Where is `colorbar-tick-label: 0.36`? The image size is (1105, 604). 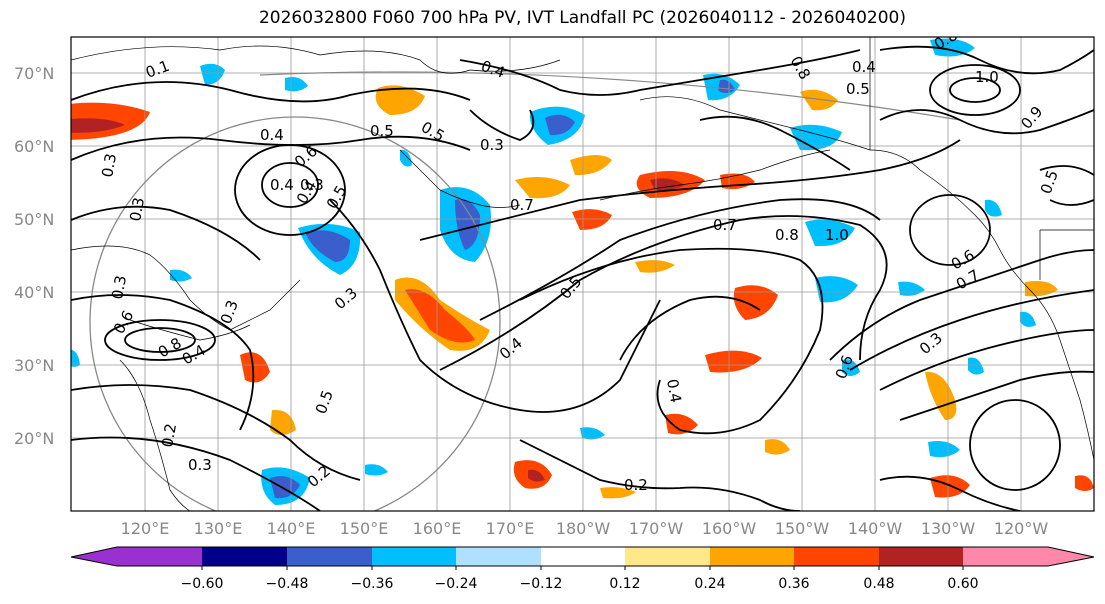 colorbar-tick-label: 0.36 is located at coordinates (793, 584).